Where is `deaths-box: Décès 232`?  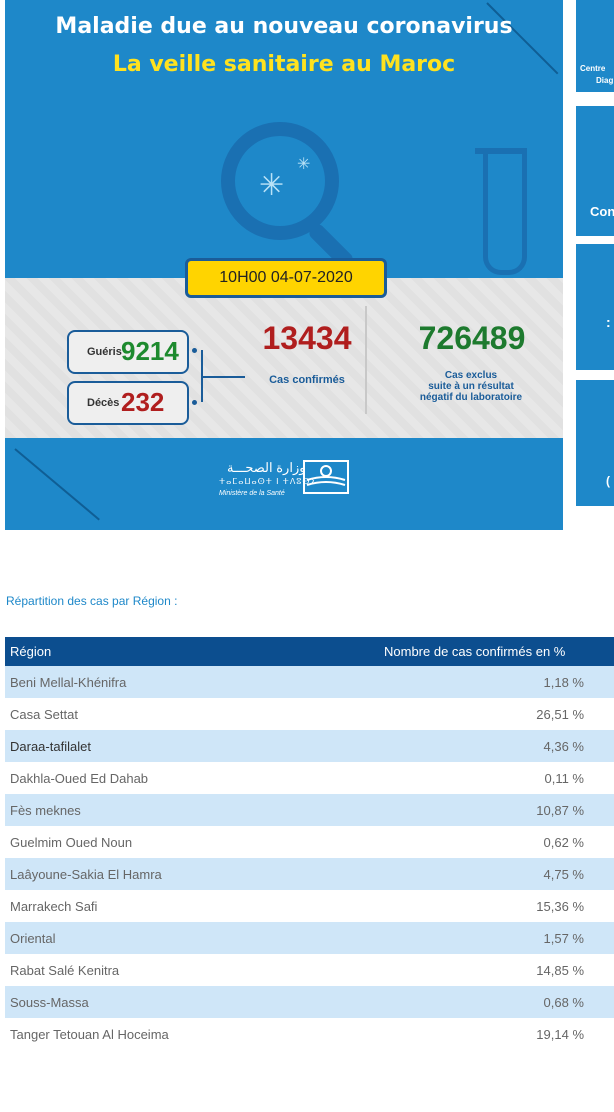
deaths-box: Décès 232 is located at coordinates (128, 403).